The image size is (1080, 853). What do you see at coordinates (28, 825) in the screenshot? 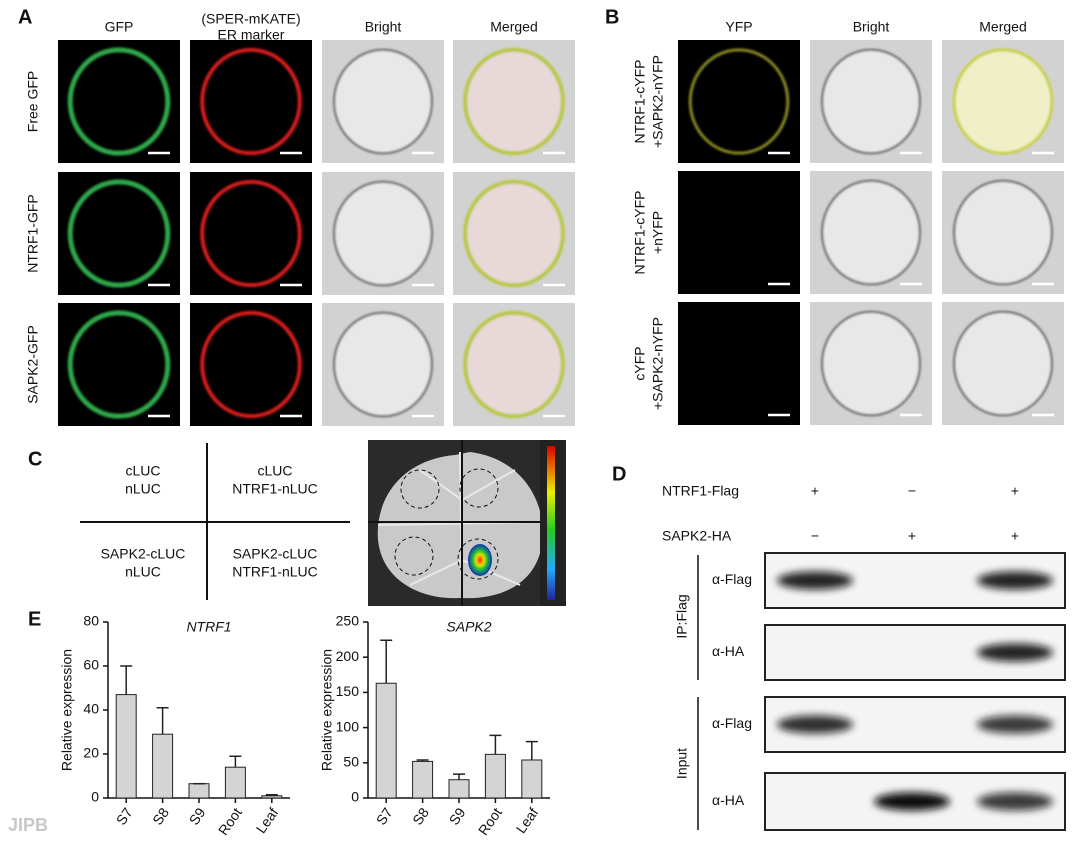
I see `watermark: JIPB` at bounding box center [28, 825].